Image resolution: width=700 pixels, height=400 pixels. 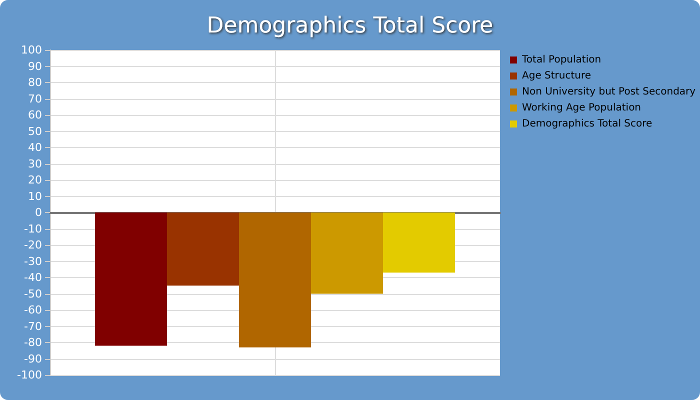 What do you see at coordinates (33, 293) in the screenshot?
I see `y-tick-label: -50` at bounding box center [33, 293].